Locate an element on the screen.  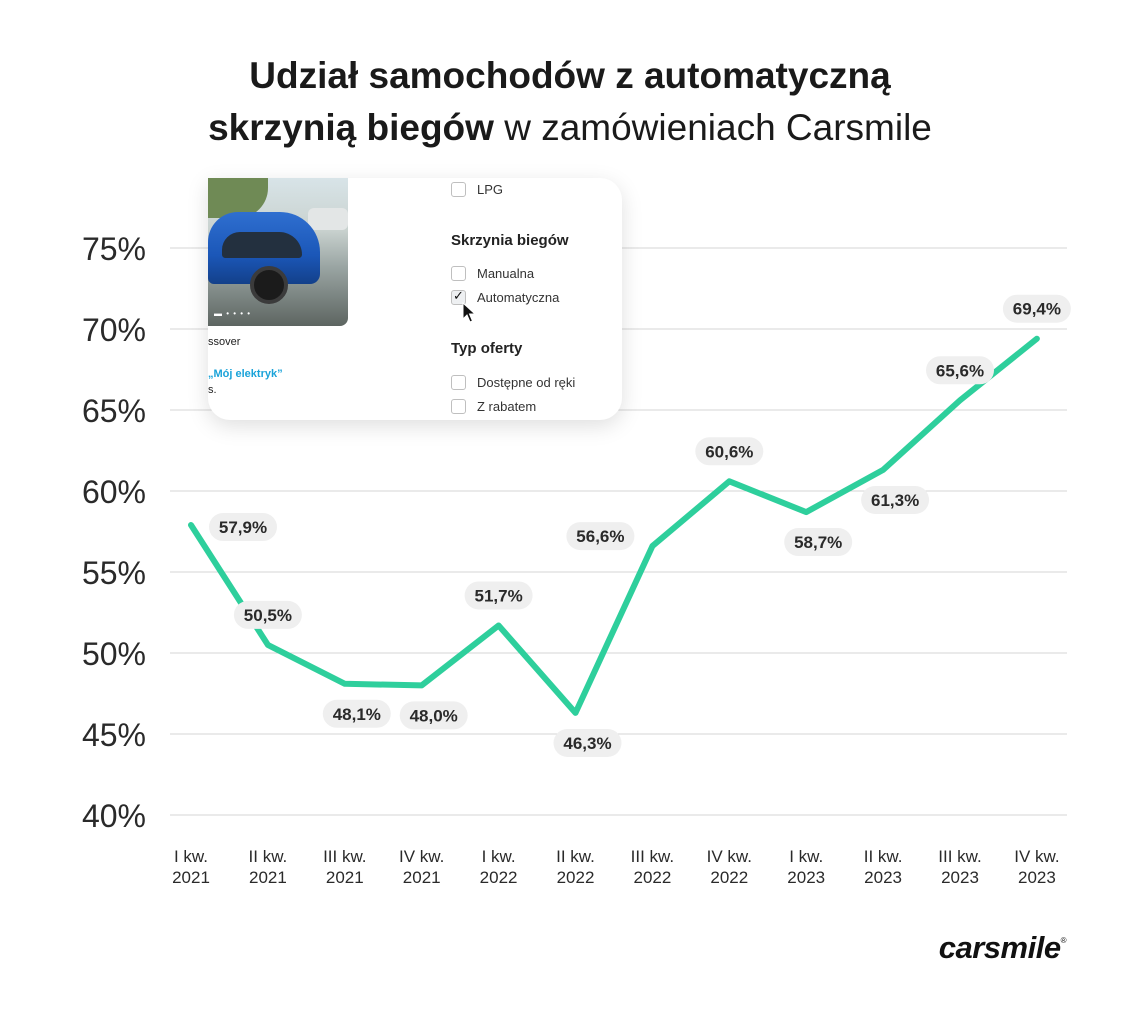
x-tick-label: II kw. 2021 is located at coordinates (268, 867).